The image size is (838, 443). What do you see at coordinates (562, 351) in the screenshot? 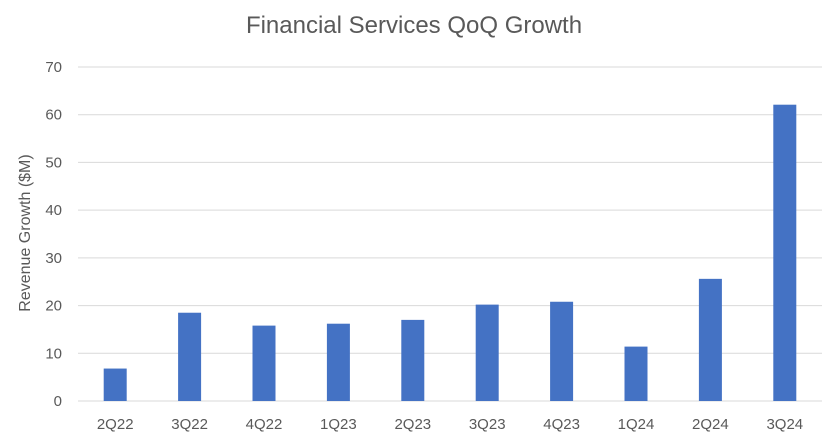
I see `bar-4q23` at bounding box center [562, 351].